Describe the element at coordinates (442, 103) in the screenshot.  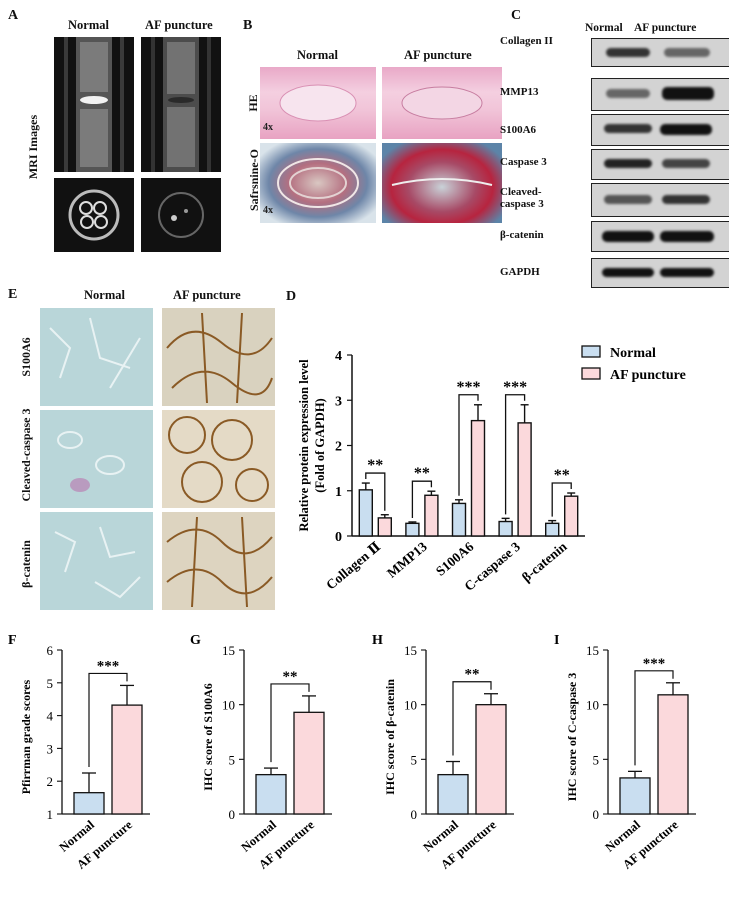
I see `he-af-image` at that location.